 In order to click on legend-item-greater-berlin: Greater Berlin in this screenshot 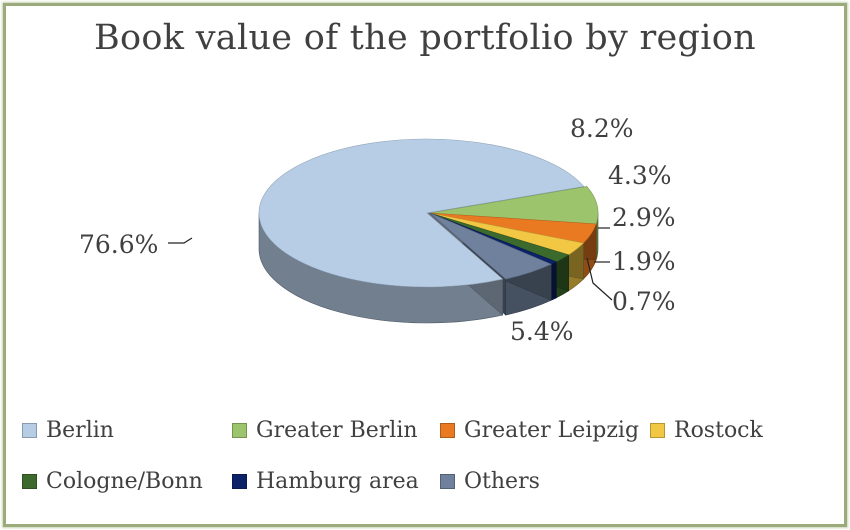, I will do `click(325, 430)`.